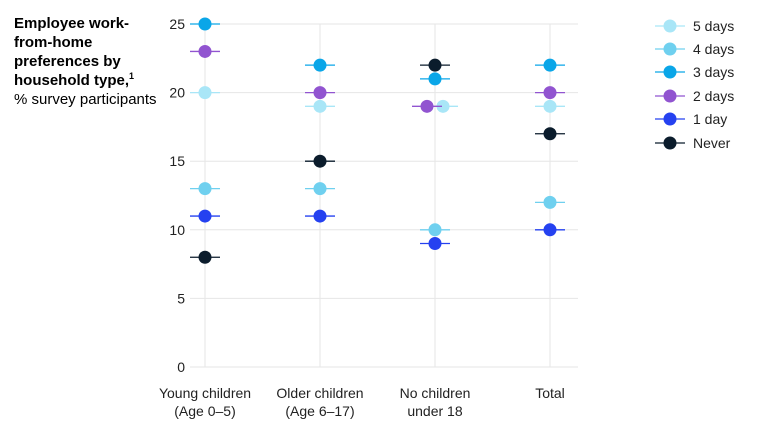 Image resolution: width=760 pixels, height=435 pixels. I want to click on legend: 5 days 4 days 3 days 2 days 1 day Never, so click(694, 84).